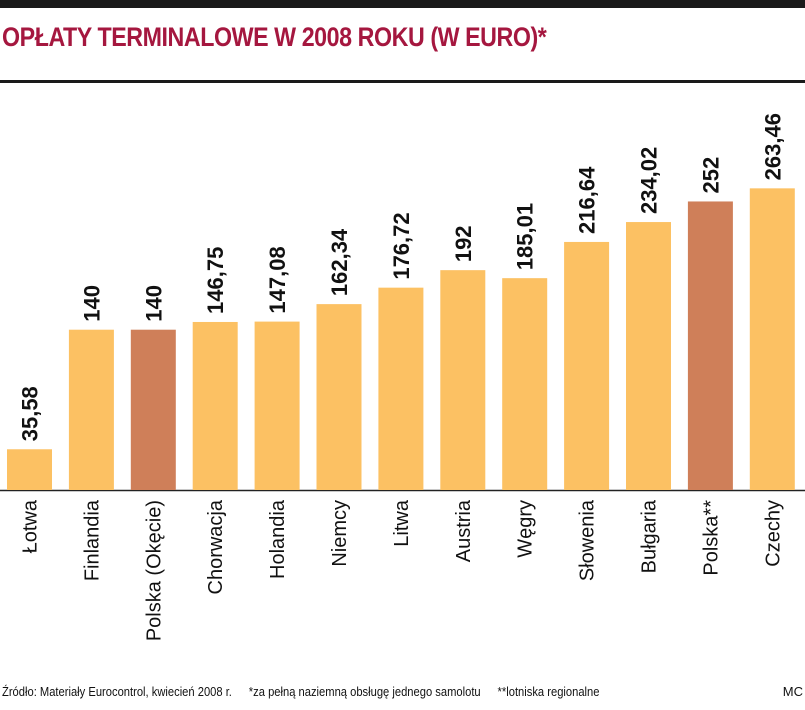  Describe the element at coordinates (650, 536) in the screenshot. I see `category-label: Bułgaria` at that location.